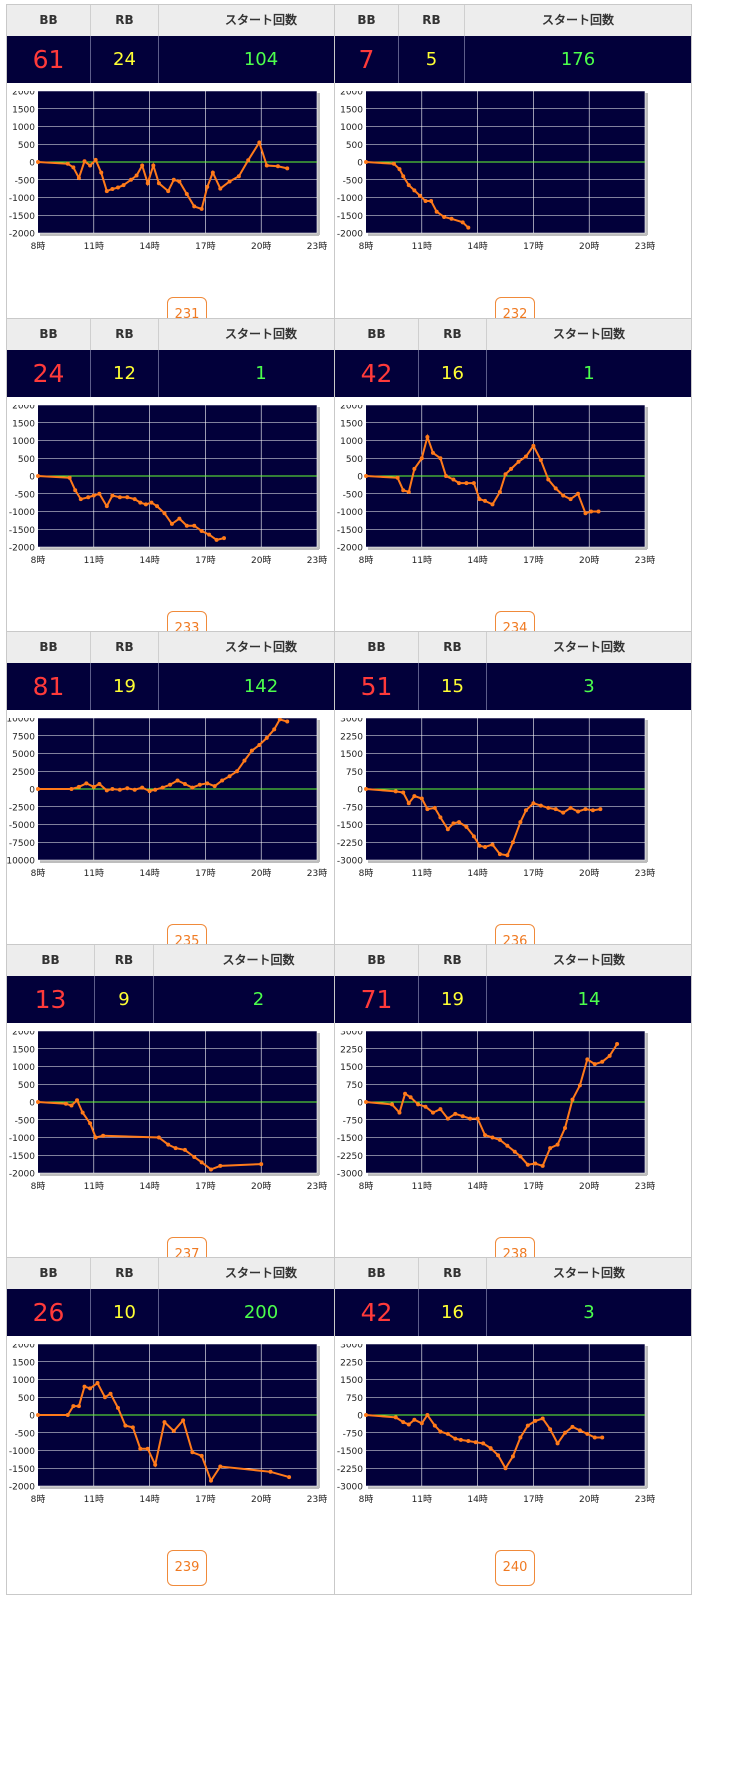  What do you see at coordinates (22, 199) in the screenshot?
I see `y-tick-label: -1000` at bounding box center [22, 199].